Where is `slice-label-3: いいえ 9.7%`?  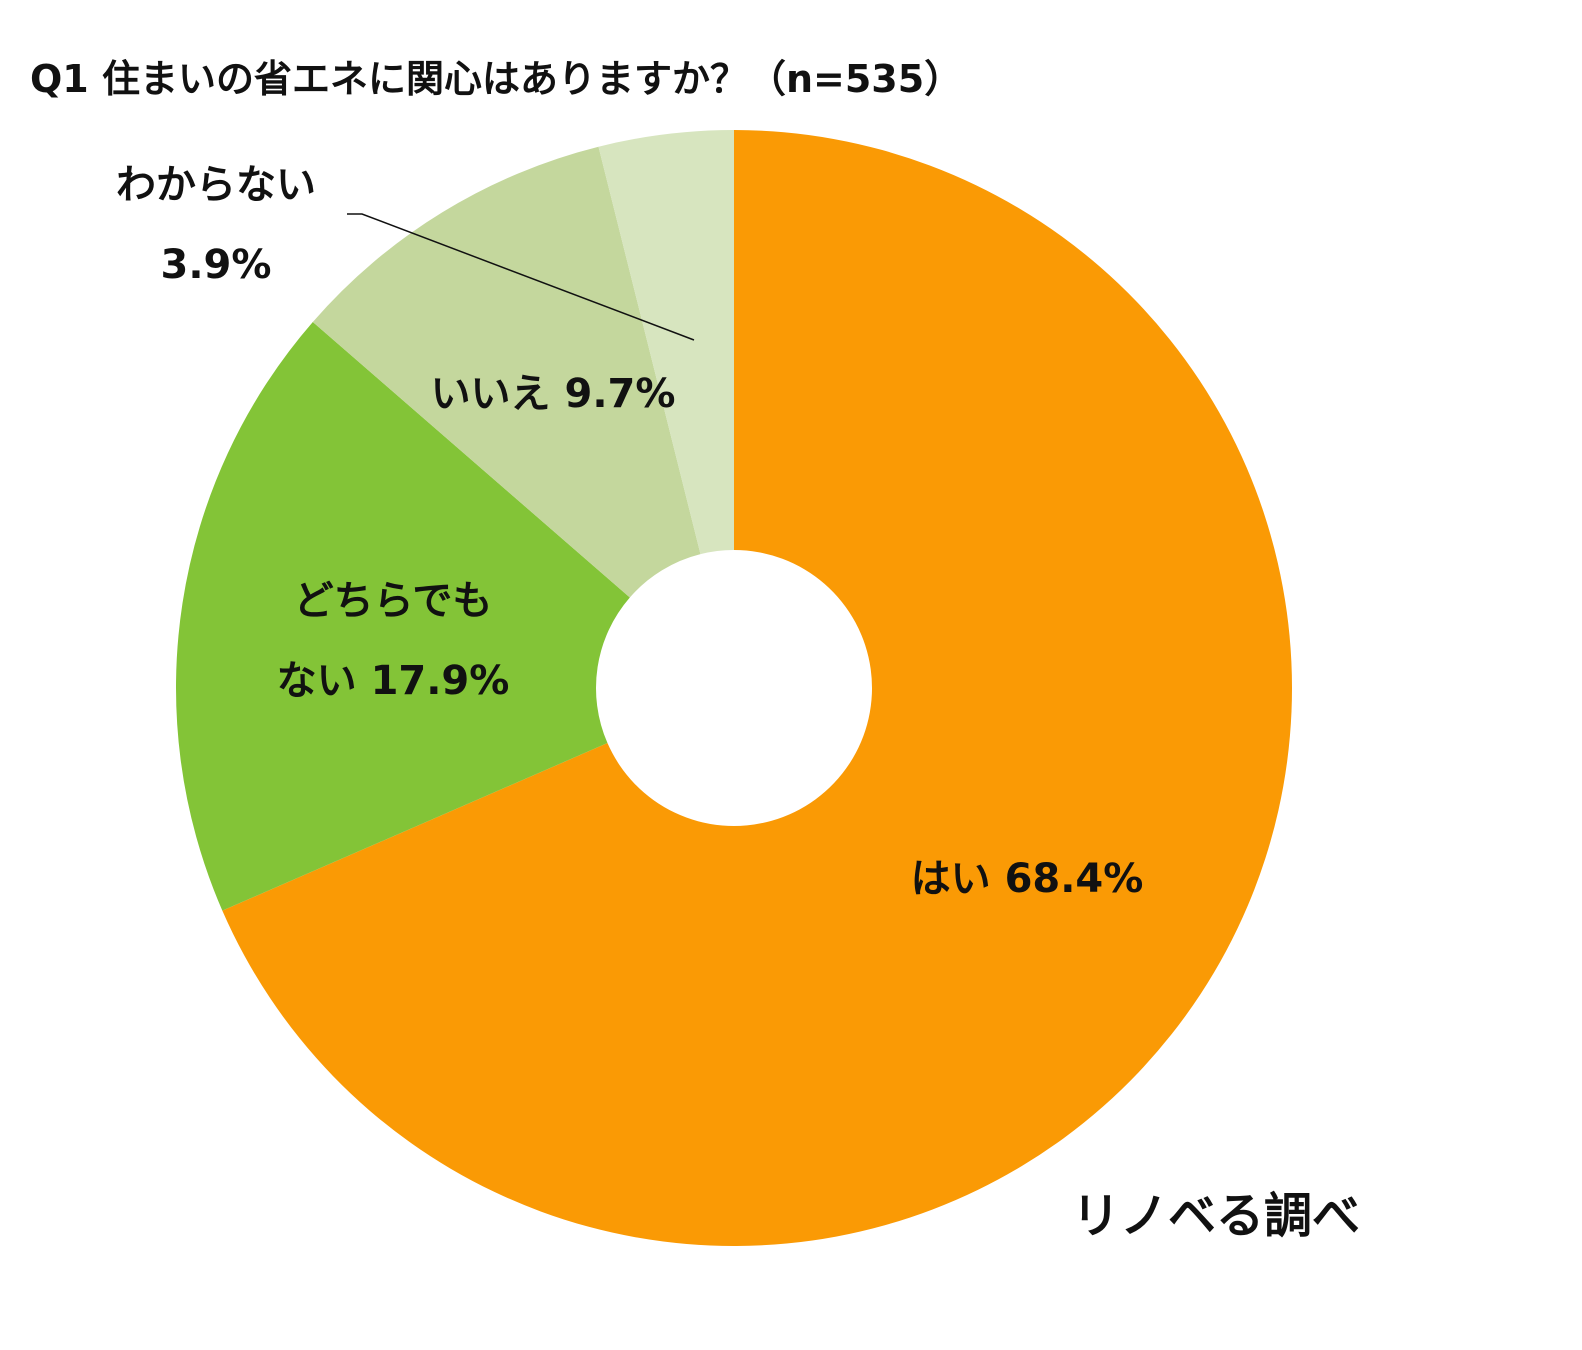
slice-label-3: いいえ 9.7% is located at coordinates (553, 394).